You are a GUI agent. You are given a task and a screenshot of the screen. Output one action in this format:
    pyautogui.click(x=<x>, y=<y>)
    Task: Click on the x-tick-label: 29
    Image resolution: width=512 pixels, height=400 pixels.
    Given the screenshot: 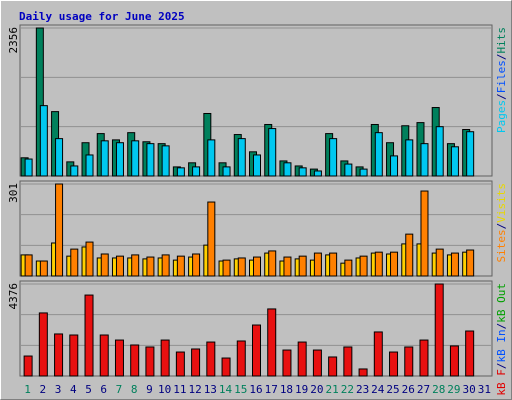 What is the action you would take?
    pyautogui.click(x=453, y=389)
    